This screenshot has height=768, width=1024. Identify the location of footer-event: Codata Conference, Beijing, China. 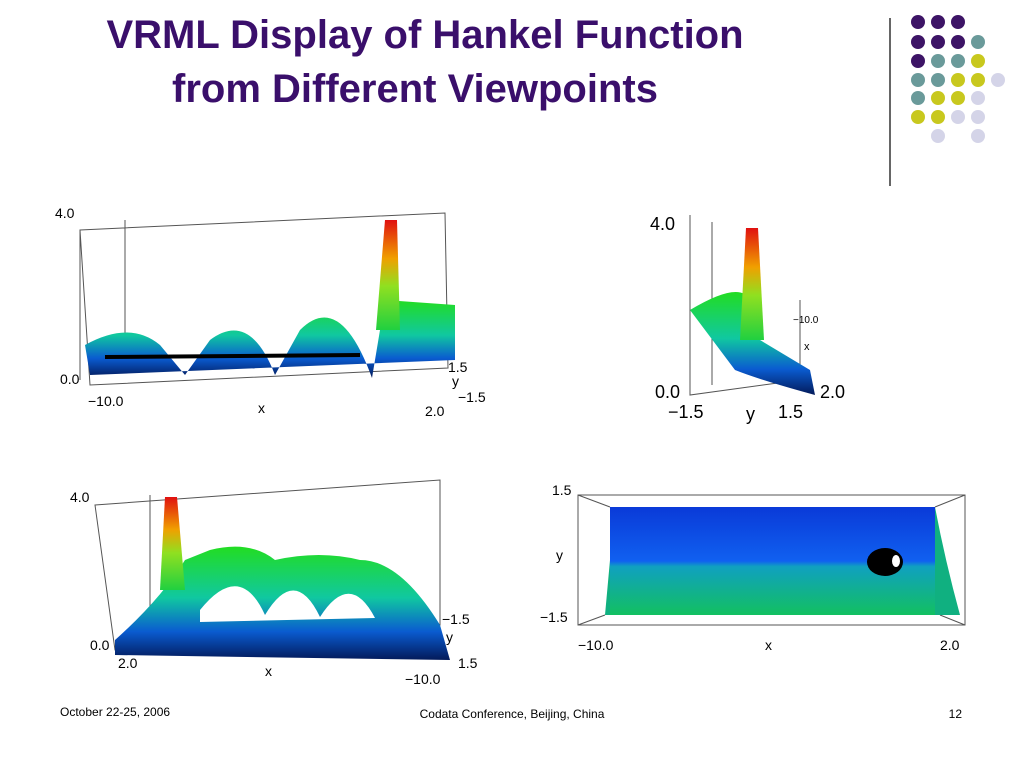
(512, 714).